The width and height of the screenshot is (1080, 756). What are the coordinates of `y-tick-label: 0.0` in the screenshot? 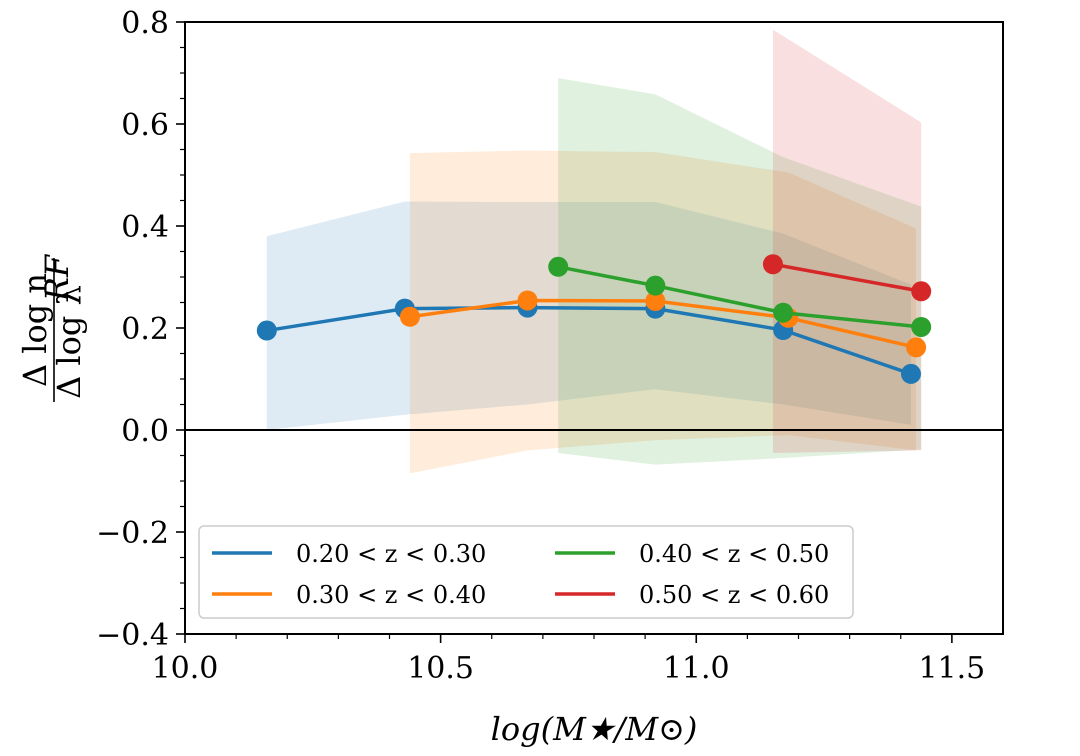 It's located at (145, 431).